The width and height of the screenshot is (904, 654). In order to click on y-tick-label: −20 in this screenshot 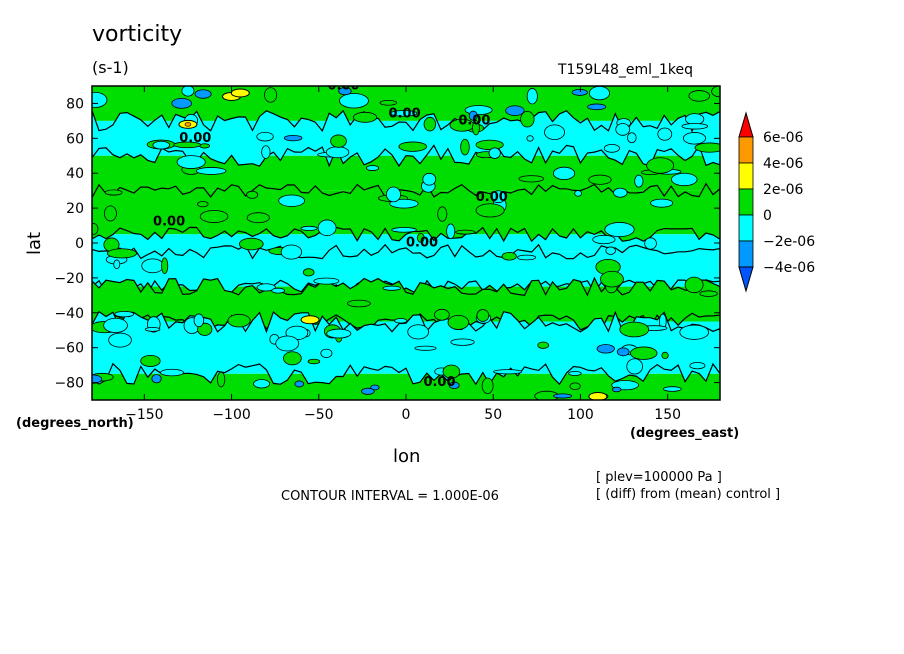, I will do `click(69, 279)`.